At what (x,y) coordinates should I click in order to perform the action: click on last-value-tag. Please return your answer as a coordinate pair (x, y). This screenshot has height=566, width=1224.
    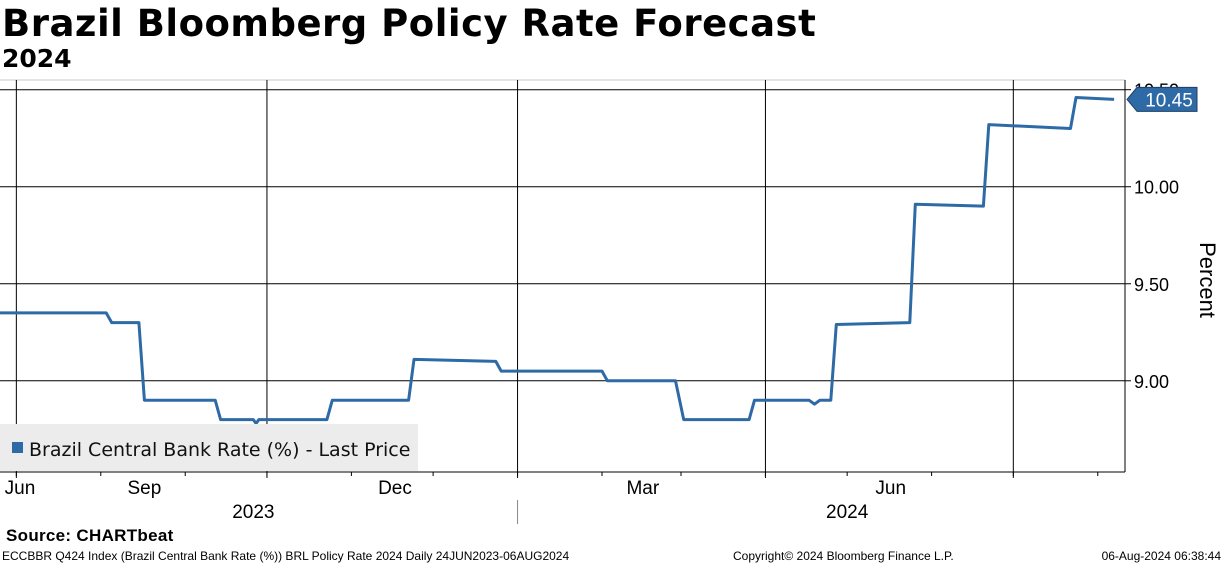
    Looking at the image, I should click on (1162, 99).